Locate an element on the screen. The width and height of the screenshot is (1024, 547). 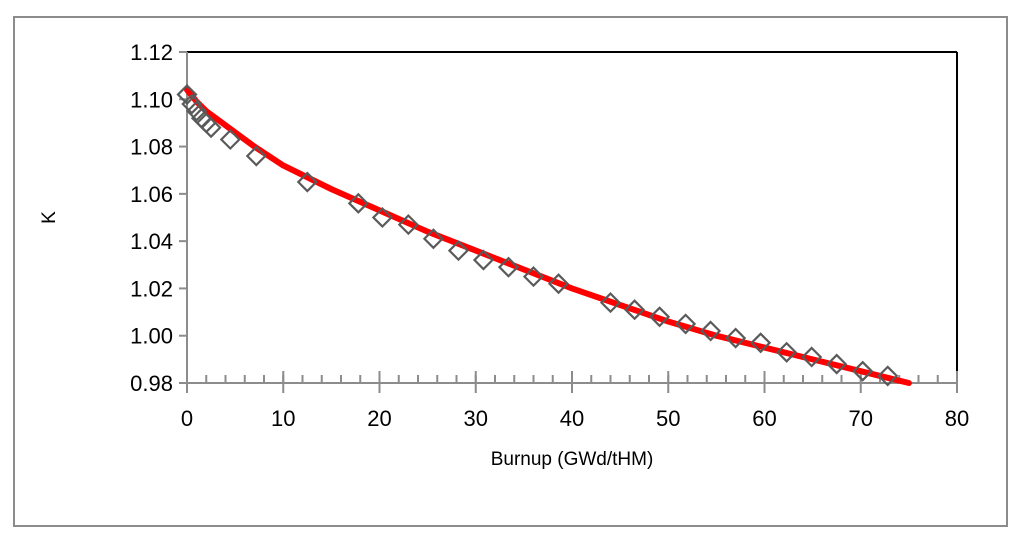
x-tick-label: 40 is located at coordinates (572, 418).